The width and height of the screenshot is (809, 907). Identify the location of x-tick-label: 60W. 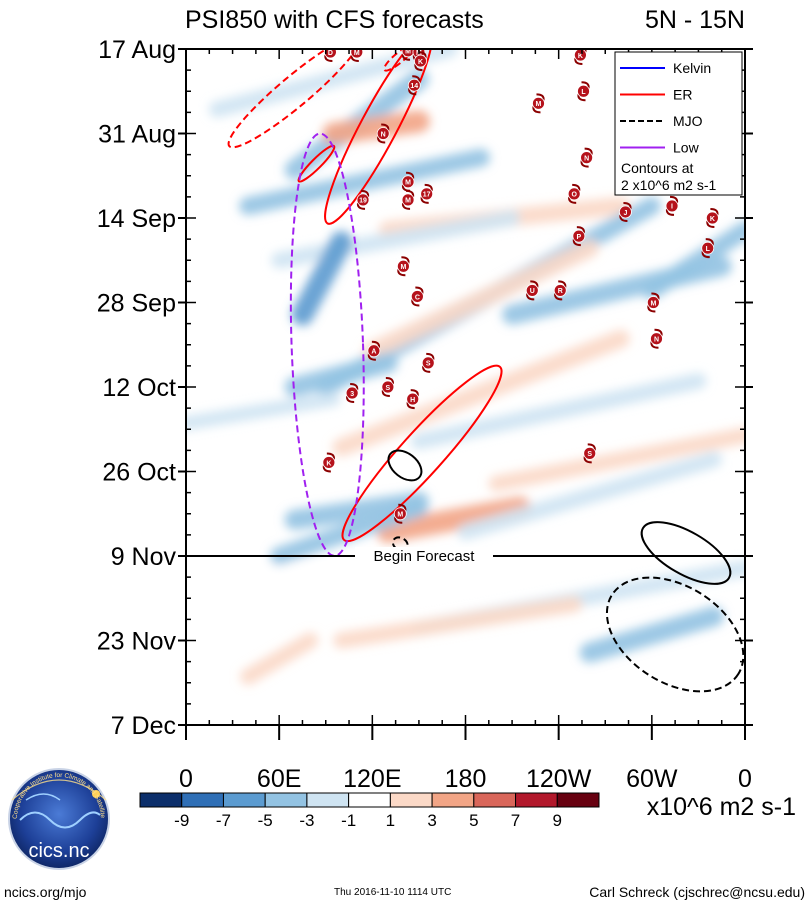
(652, 779).